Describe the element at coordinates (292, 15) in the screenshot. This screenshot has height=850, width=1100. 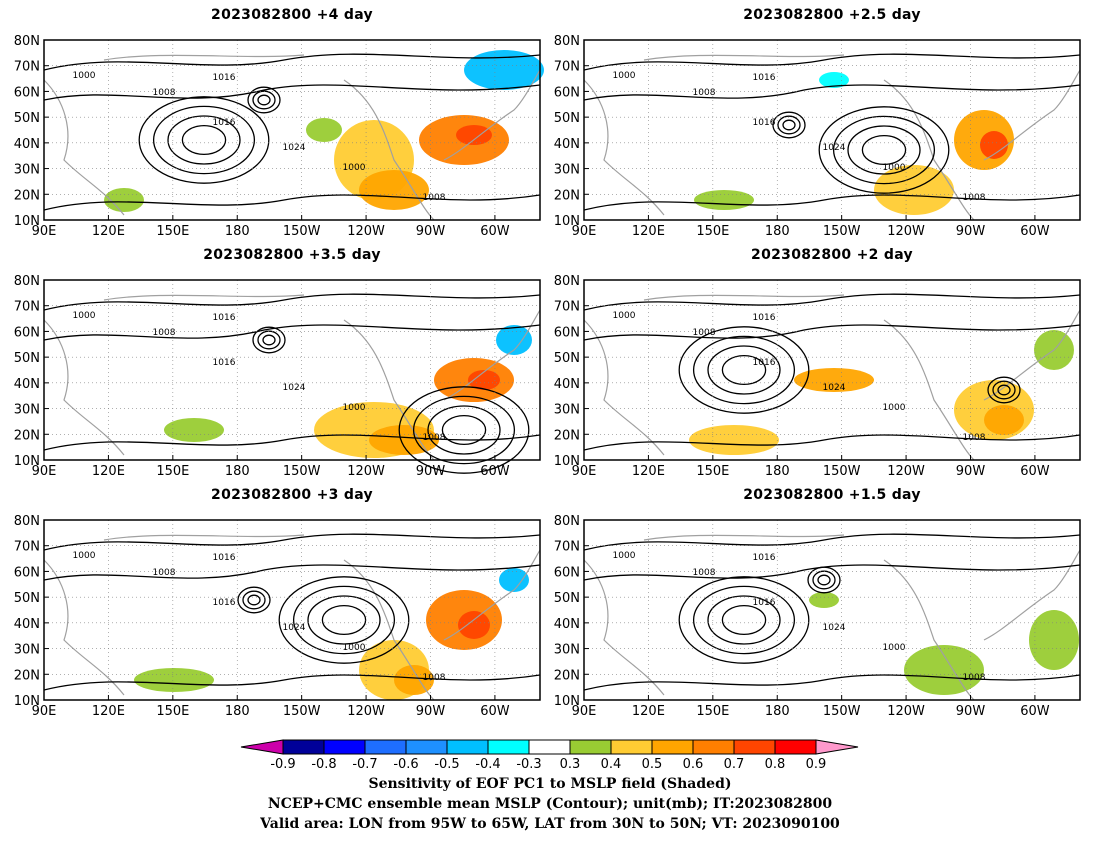
I see `panel-title-1: 2023082800 +4 day` at that location.